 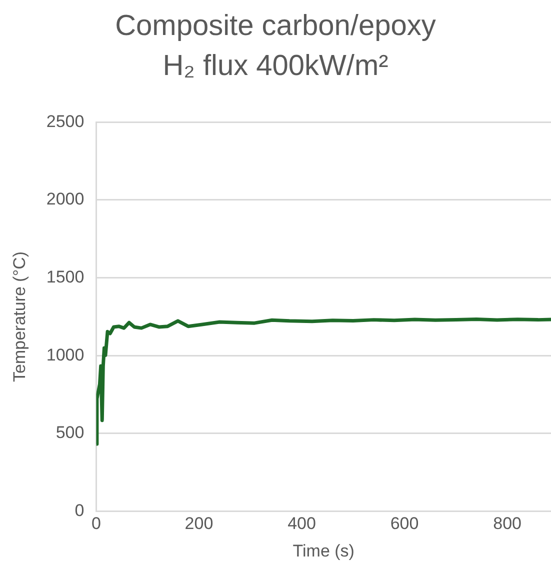 I want to click on y-tick-label: 500, so click(x=70, y=432).